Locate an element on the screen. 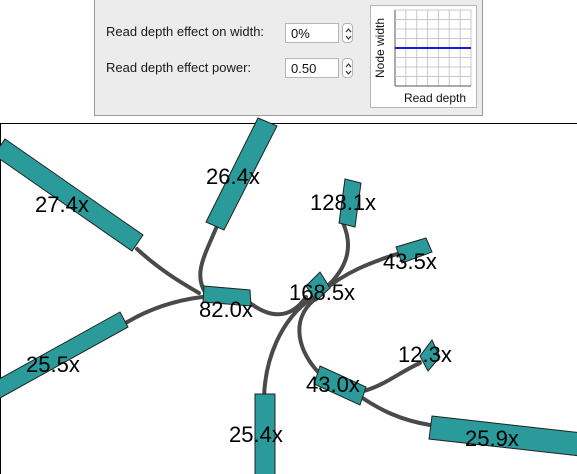 The width and height of the screenshot is (577, 474). preview-x-label: Read depth is located at coordinates (435, 98).